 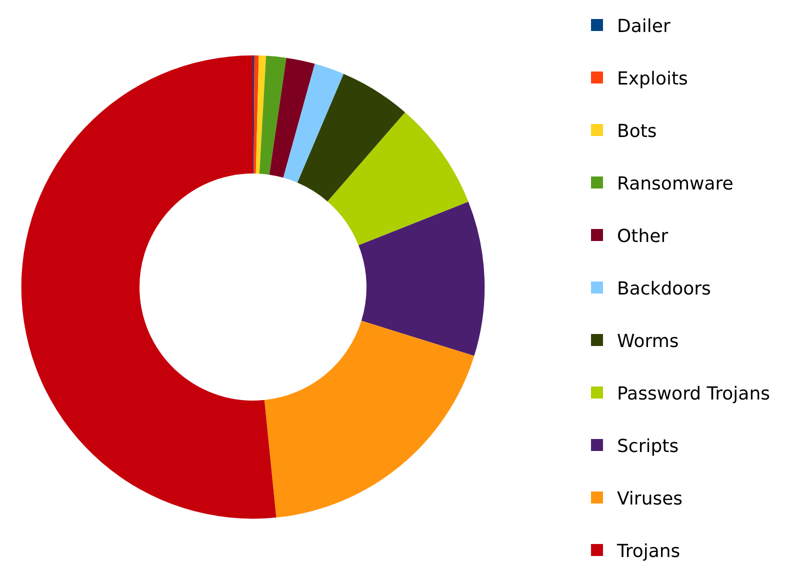 I want to click on legend-label: Ransomware, so click(x=675, y=184).